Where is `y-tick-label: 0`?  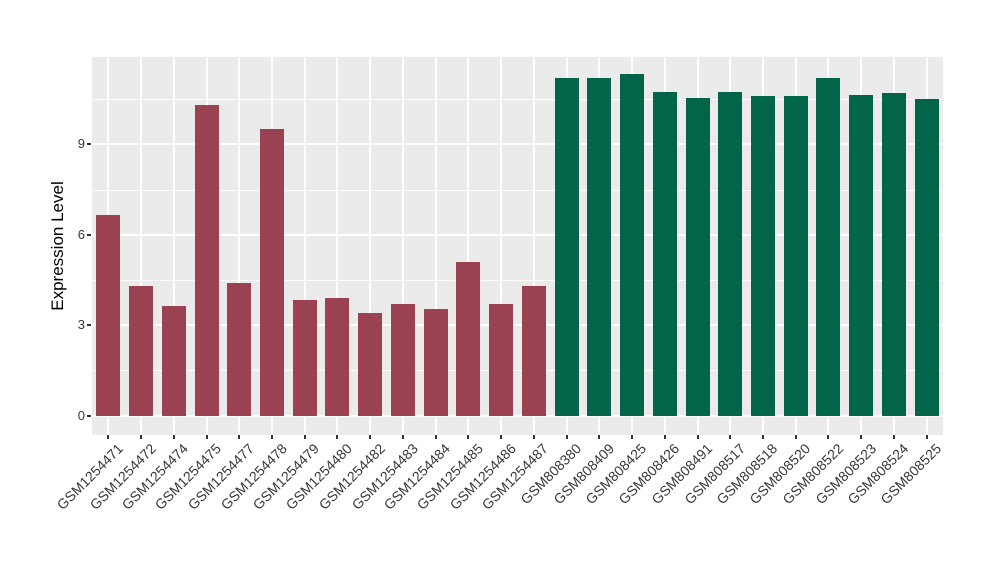 y-tick-label: 0 is located at coordinates (81, 415).